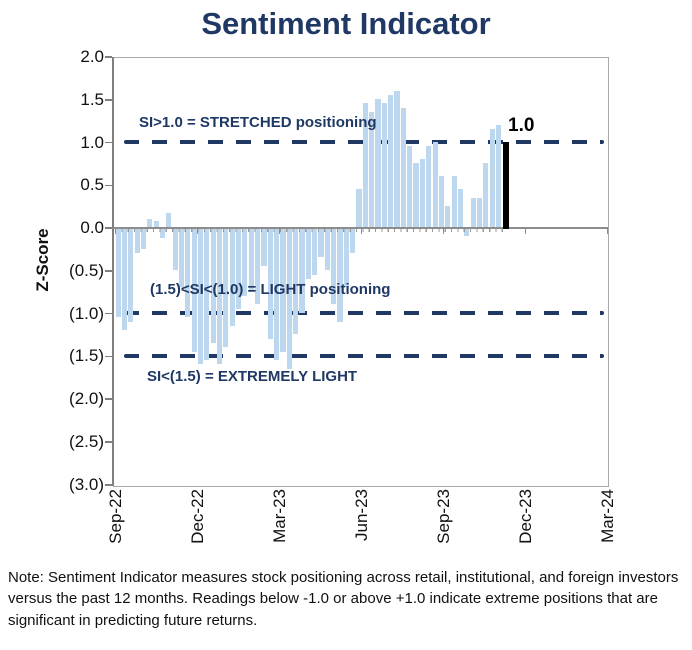 The width and height of the screenshot is (692, 650). What do you see at coordinates (92, 228) in the screenshot?
I see `y-tick-label: 0.0` at bounding box center [92, 228].